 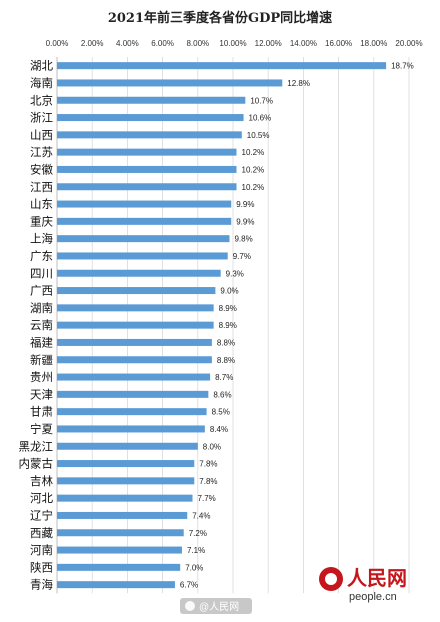 I want to click on category-label: 海南, so click(x=41, y=83).